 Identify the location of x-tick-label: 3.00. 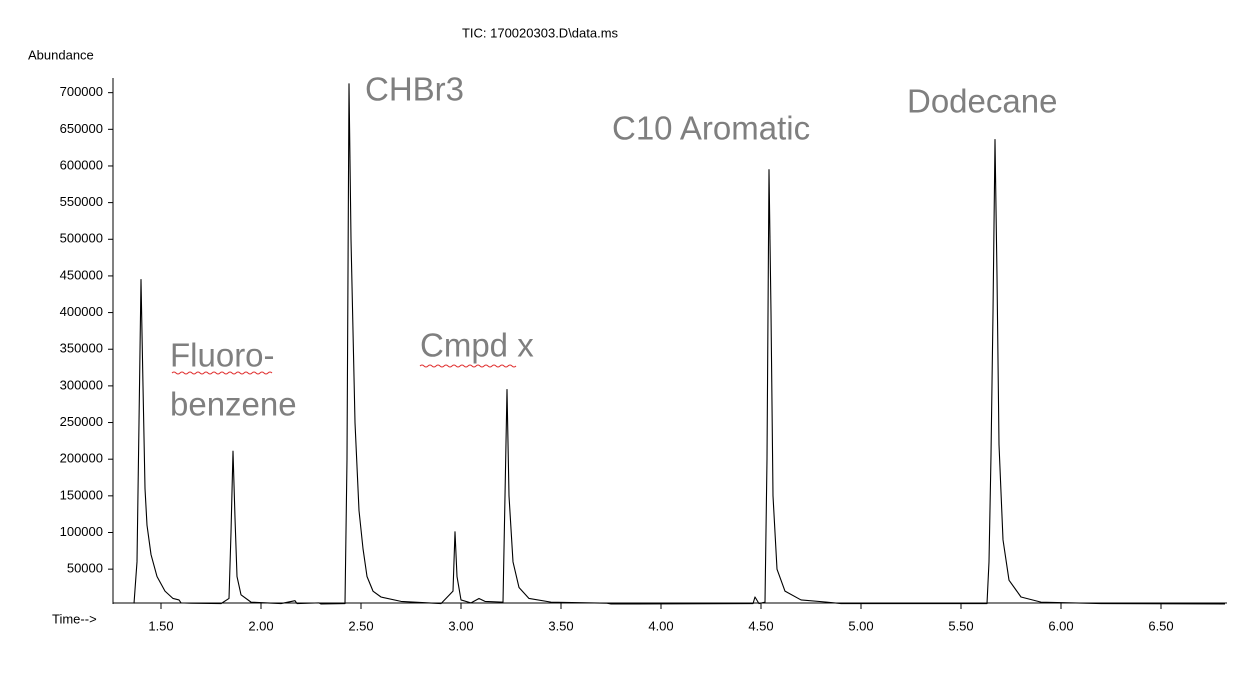
(460, 625).